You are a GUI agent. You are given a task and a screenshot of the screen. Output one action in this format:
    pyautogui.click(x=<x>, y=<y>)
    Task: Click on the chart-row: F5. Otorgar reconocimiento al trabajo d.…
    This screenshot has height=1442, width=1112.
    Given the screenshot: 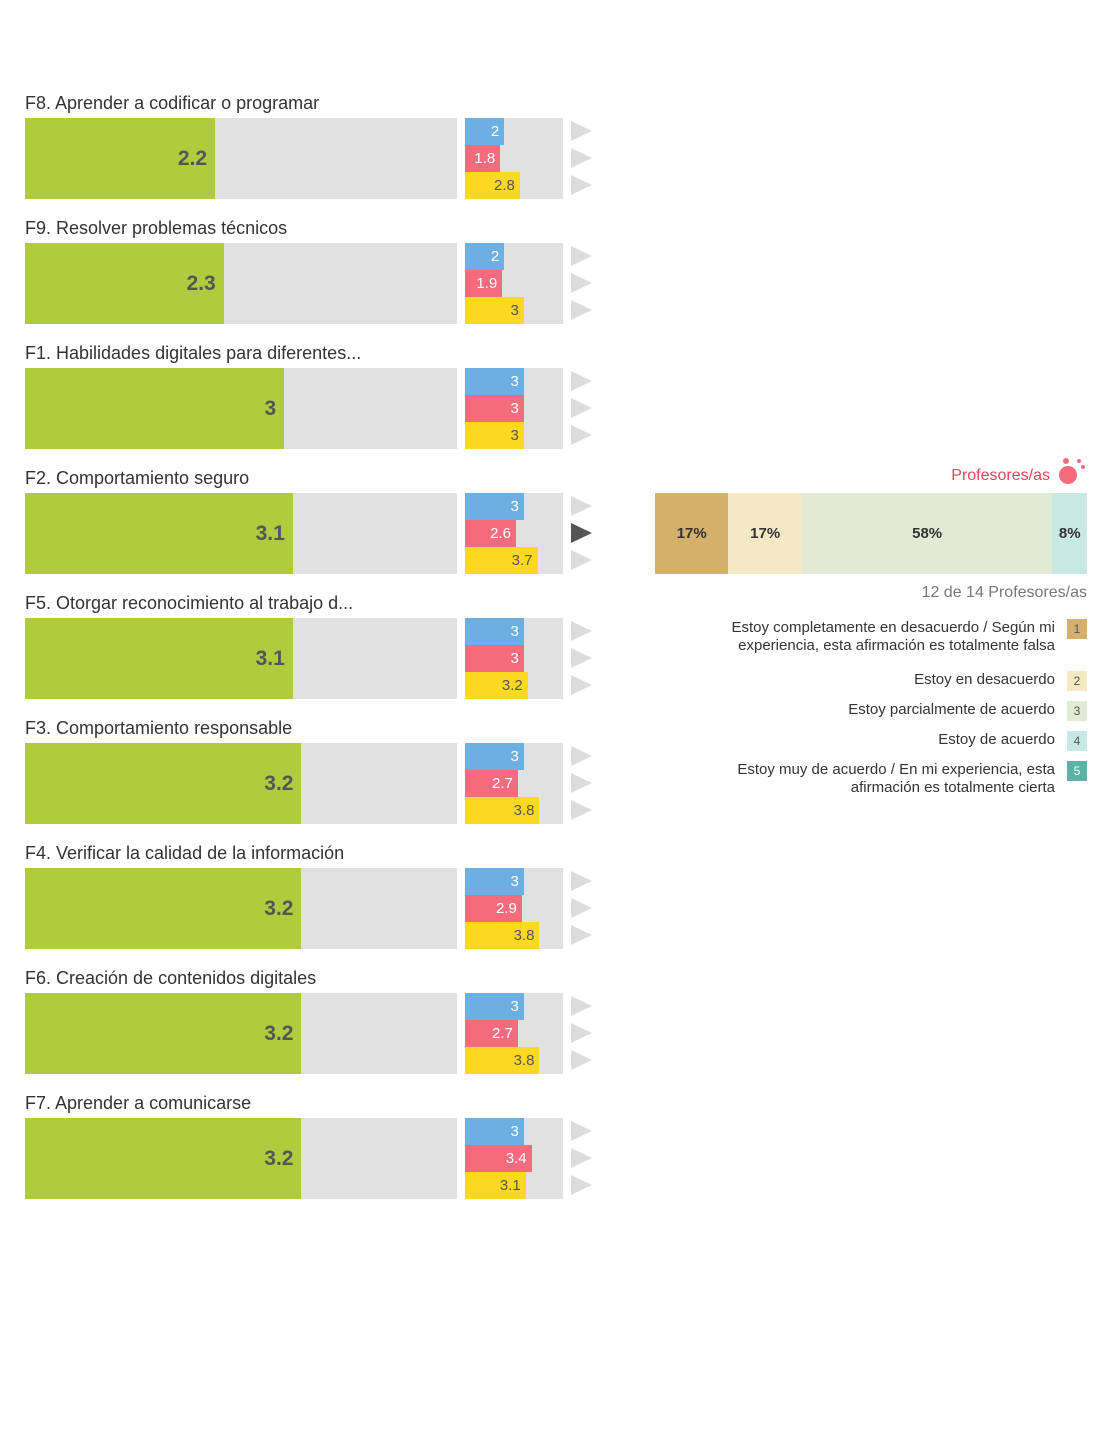 What is the action you would take?
    pyautogui.click(x=310, y=650)
    